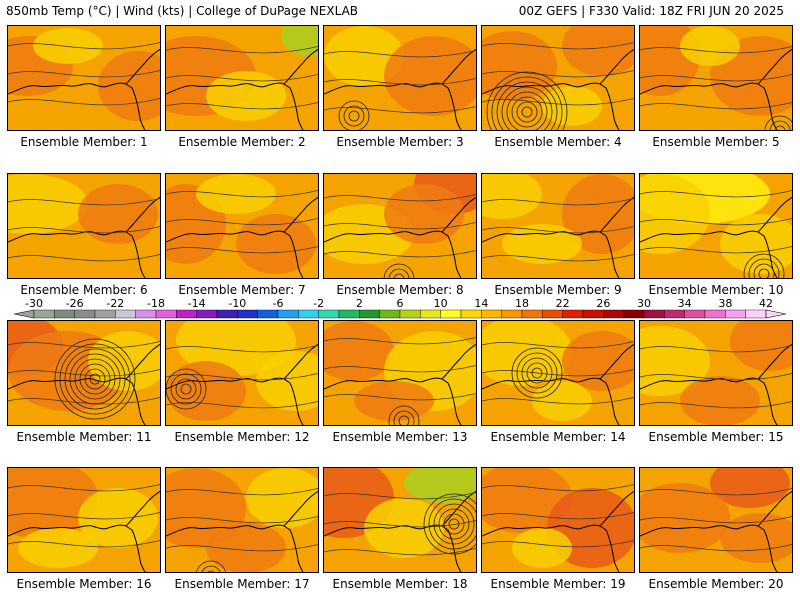  I want to click on colorbar-tick-label: -10, so click(237, 303).